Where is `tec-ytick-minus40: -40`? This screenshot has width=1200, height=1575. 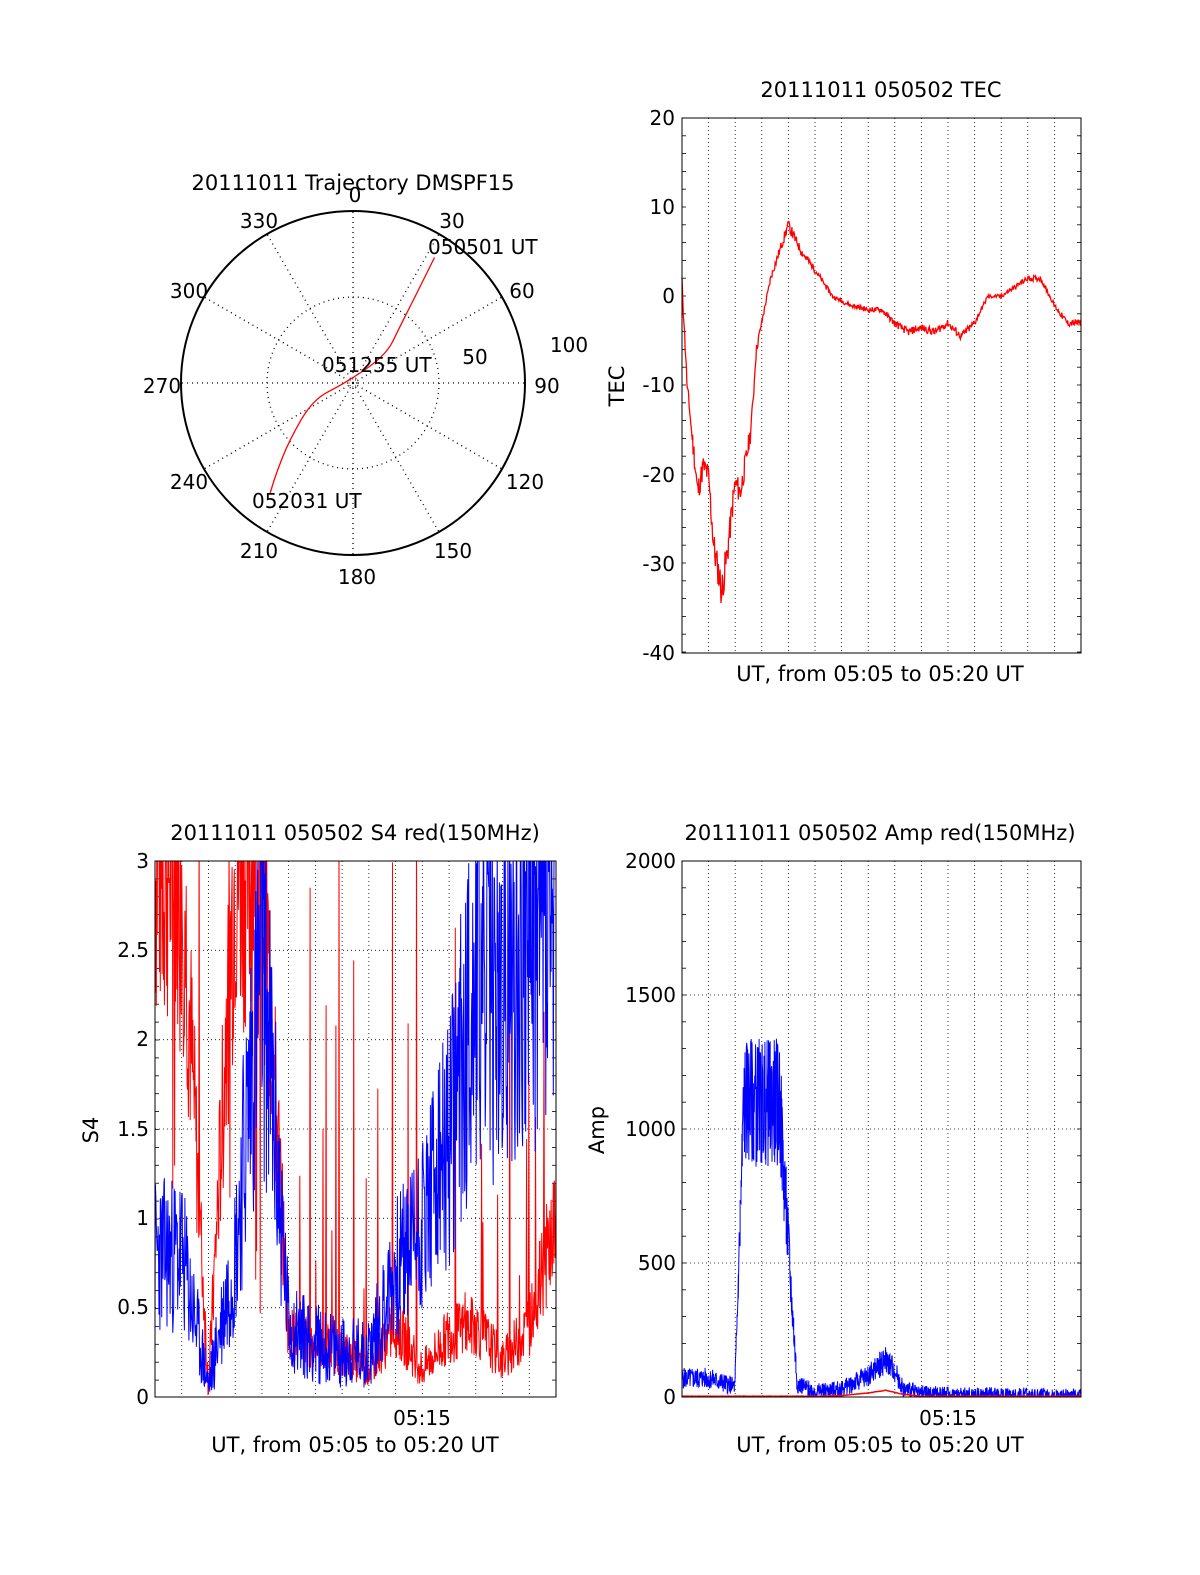
tec-ytick-minus40: -40 is located at coordinates (658, 653).